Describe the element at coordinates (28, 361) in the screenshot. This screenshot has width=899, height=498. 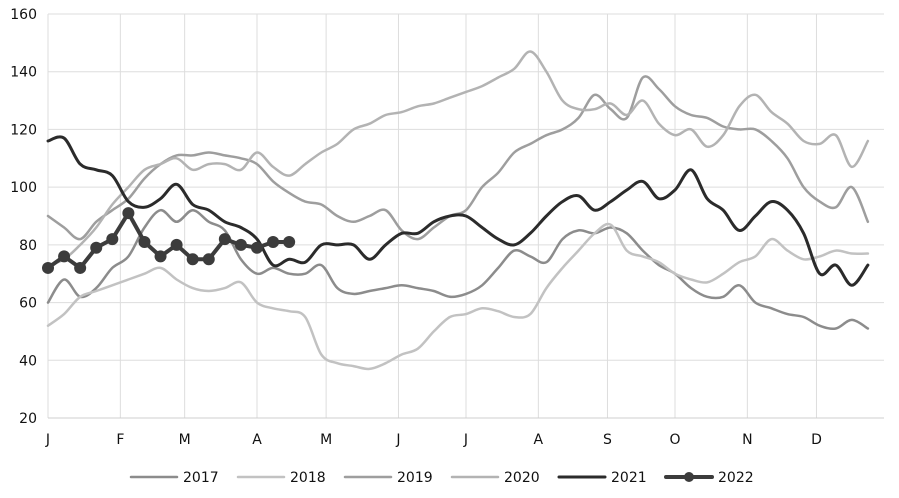
I see `y-tick-label: 40` at that location.